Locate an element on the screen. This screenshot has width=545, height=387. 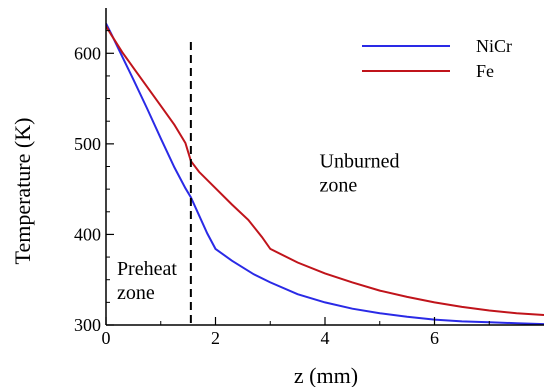
y-tick-label: 300 is located at coordinates (87, 325).